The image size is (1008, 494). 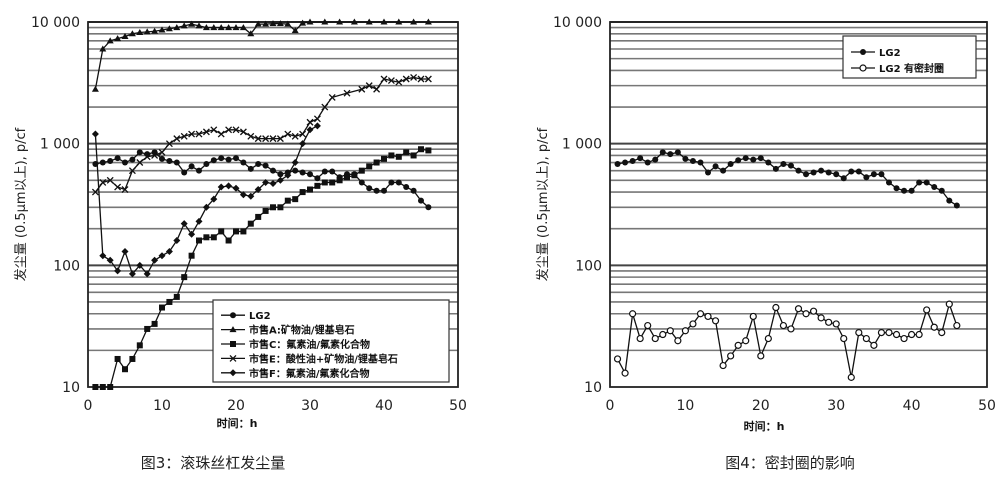 I want to click on y-tick-label: 10 000, so click(x=55, y=23).